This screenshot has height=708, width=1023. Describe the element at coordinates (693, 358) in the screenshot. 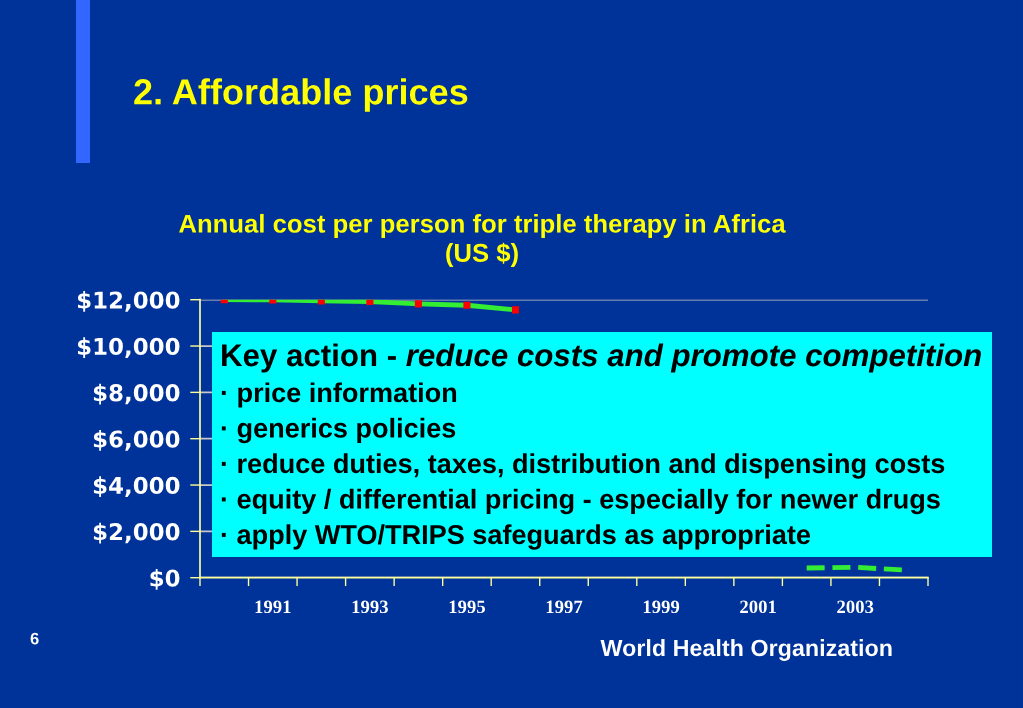

I see `annotation: reduce costs and promote competition` at that location.